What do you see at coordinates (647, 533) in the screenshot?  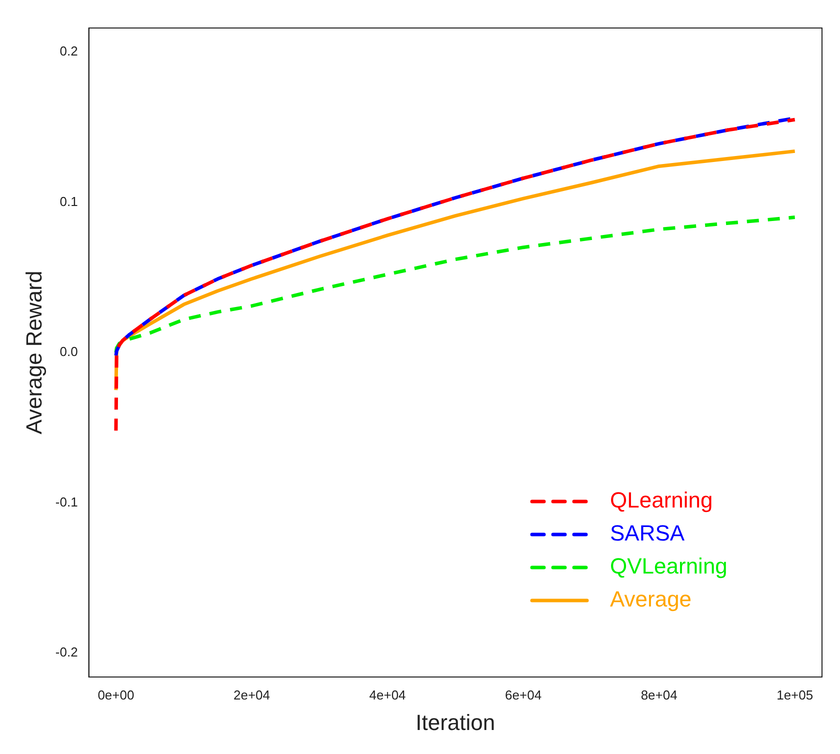 I see `legend-label: SARSA` at bounding box center [647, 533].